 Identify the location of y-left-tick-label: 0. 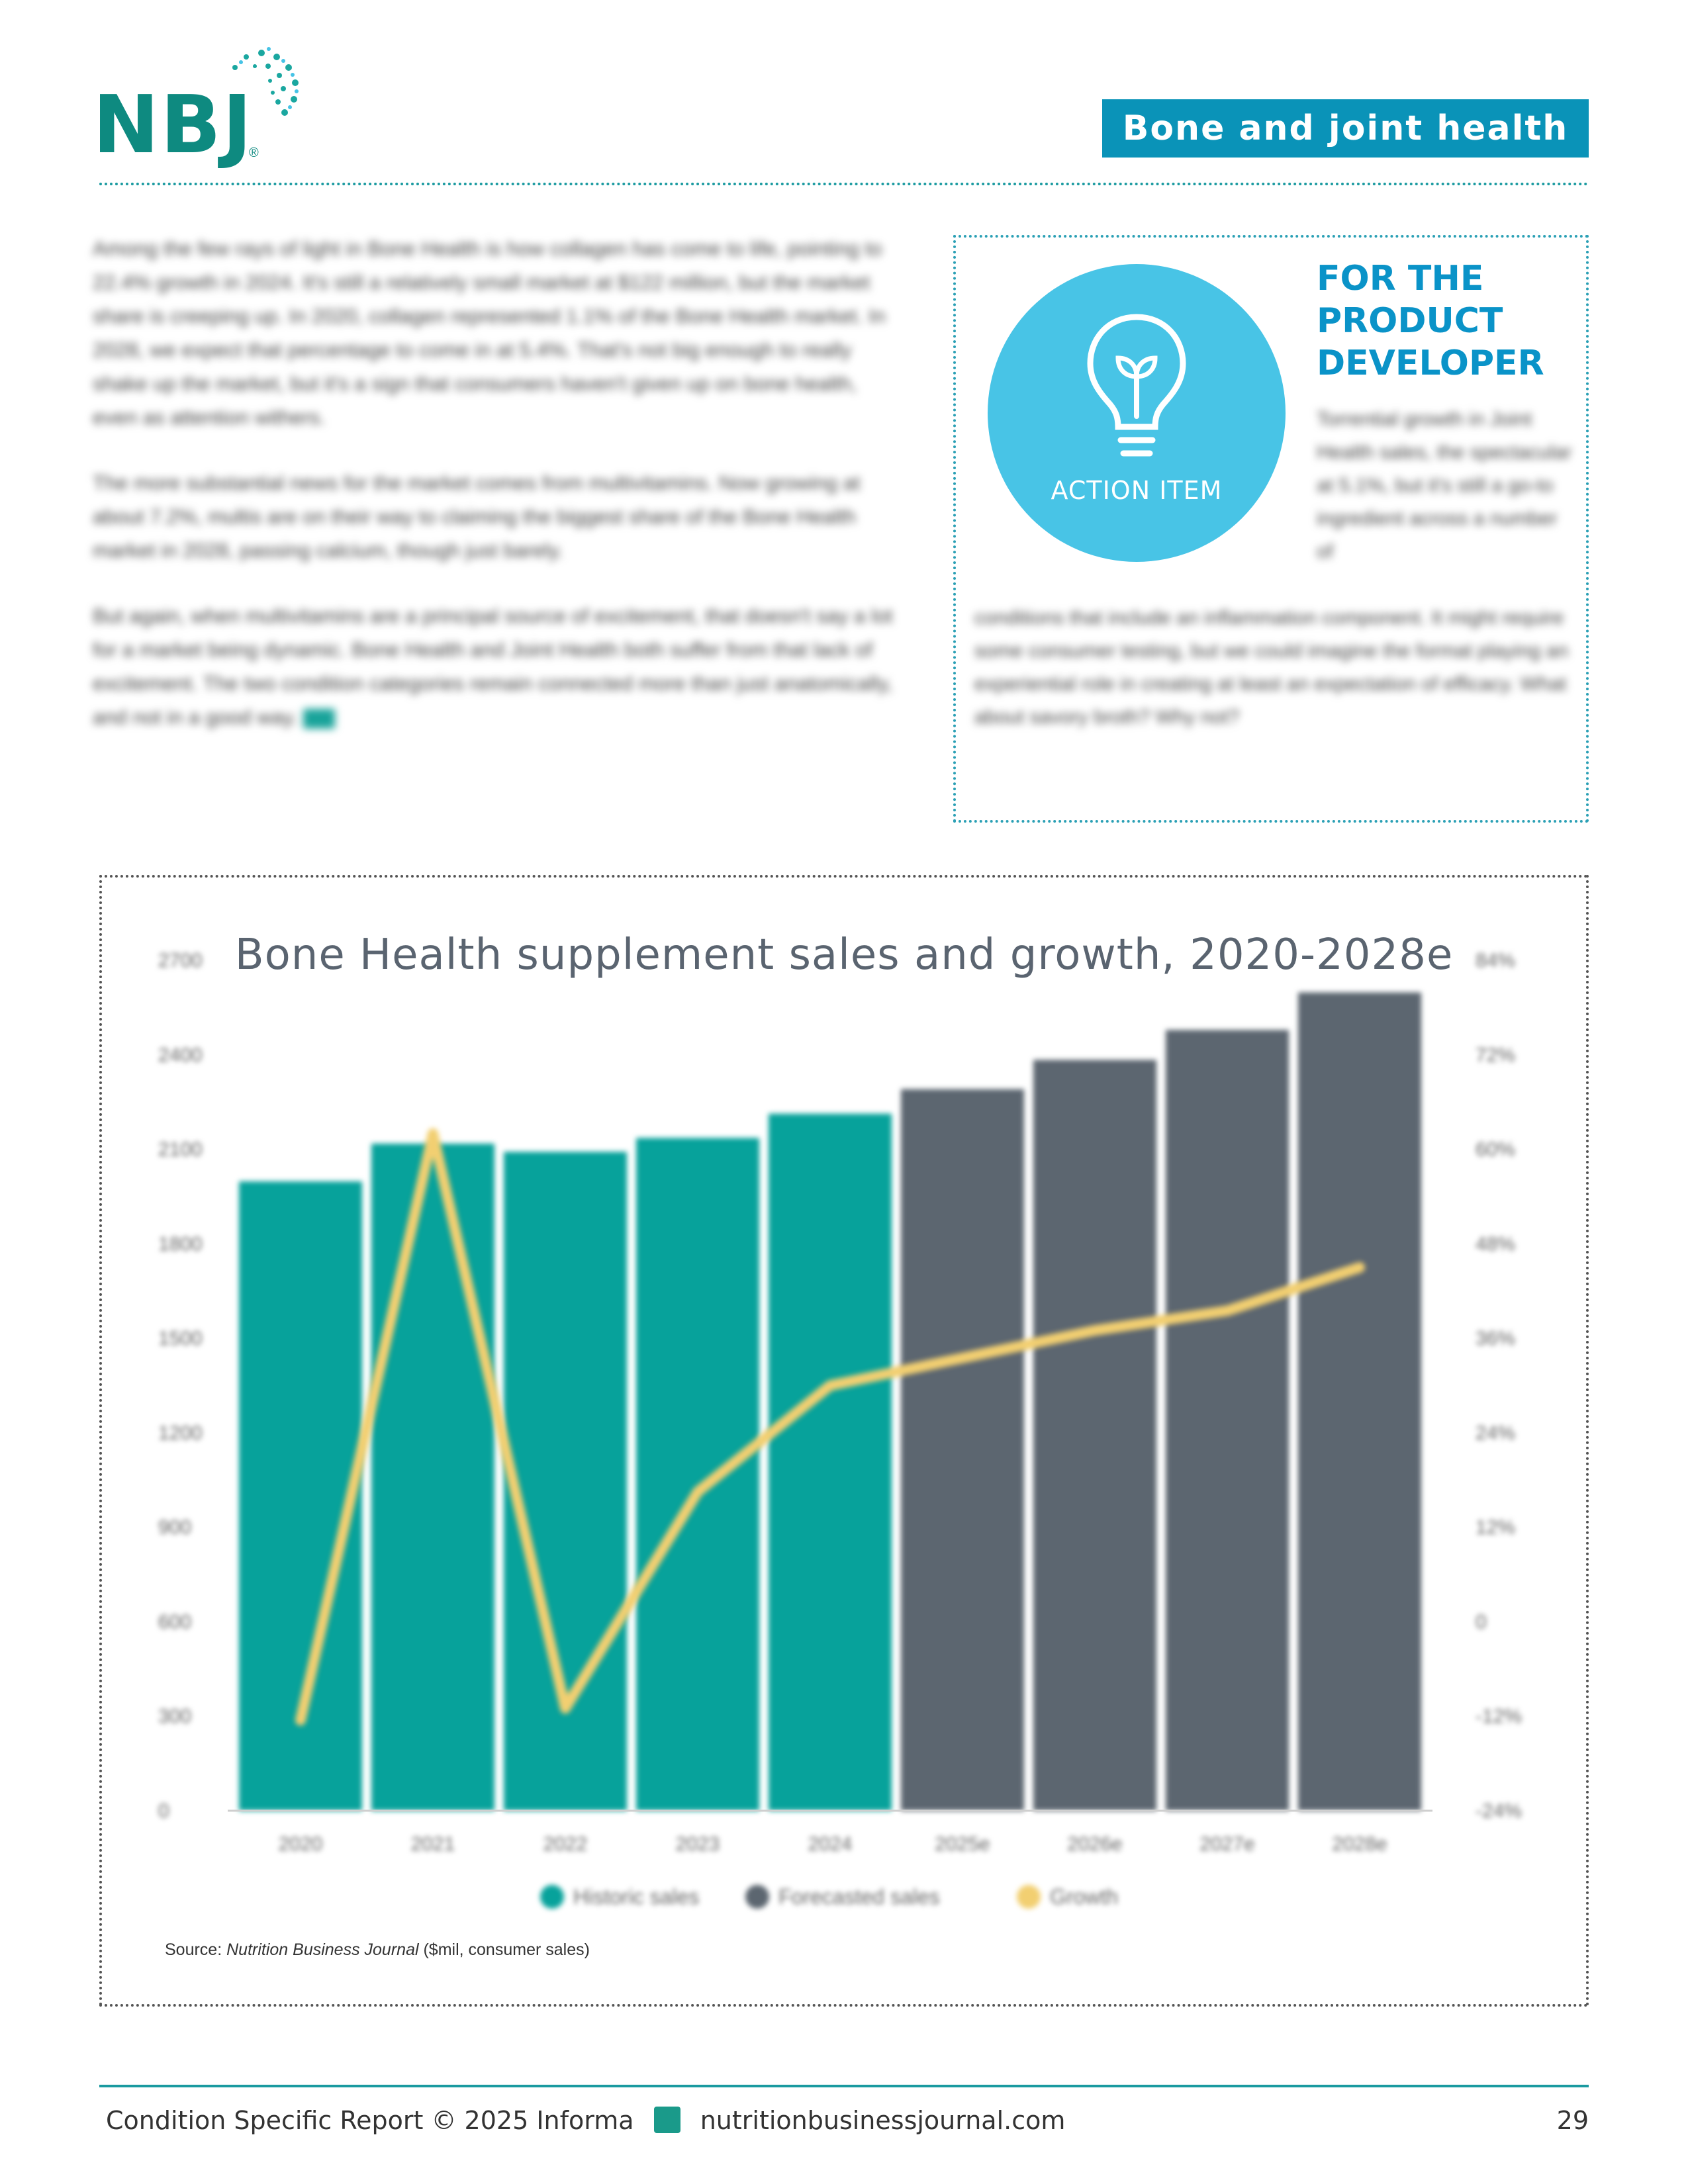
(163, 1811).